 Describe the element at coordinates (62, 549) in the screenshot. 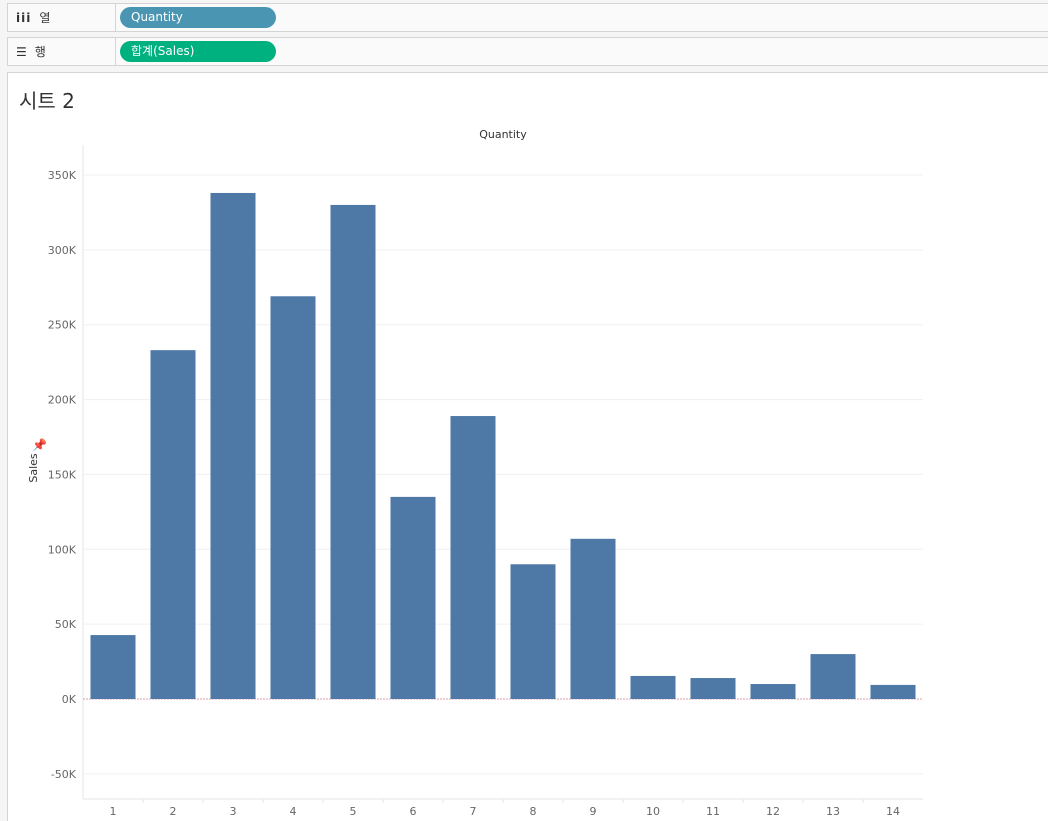

I see `y-tick-label: 100K` at that location.